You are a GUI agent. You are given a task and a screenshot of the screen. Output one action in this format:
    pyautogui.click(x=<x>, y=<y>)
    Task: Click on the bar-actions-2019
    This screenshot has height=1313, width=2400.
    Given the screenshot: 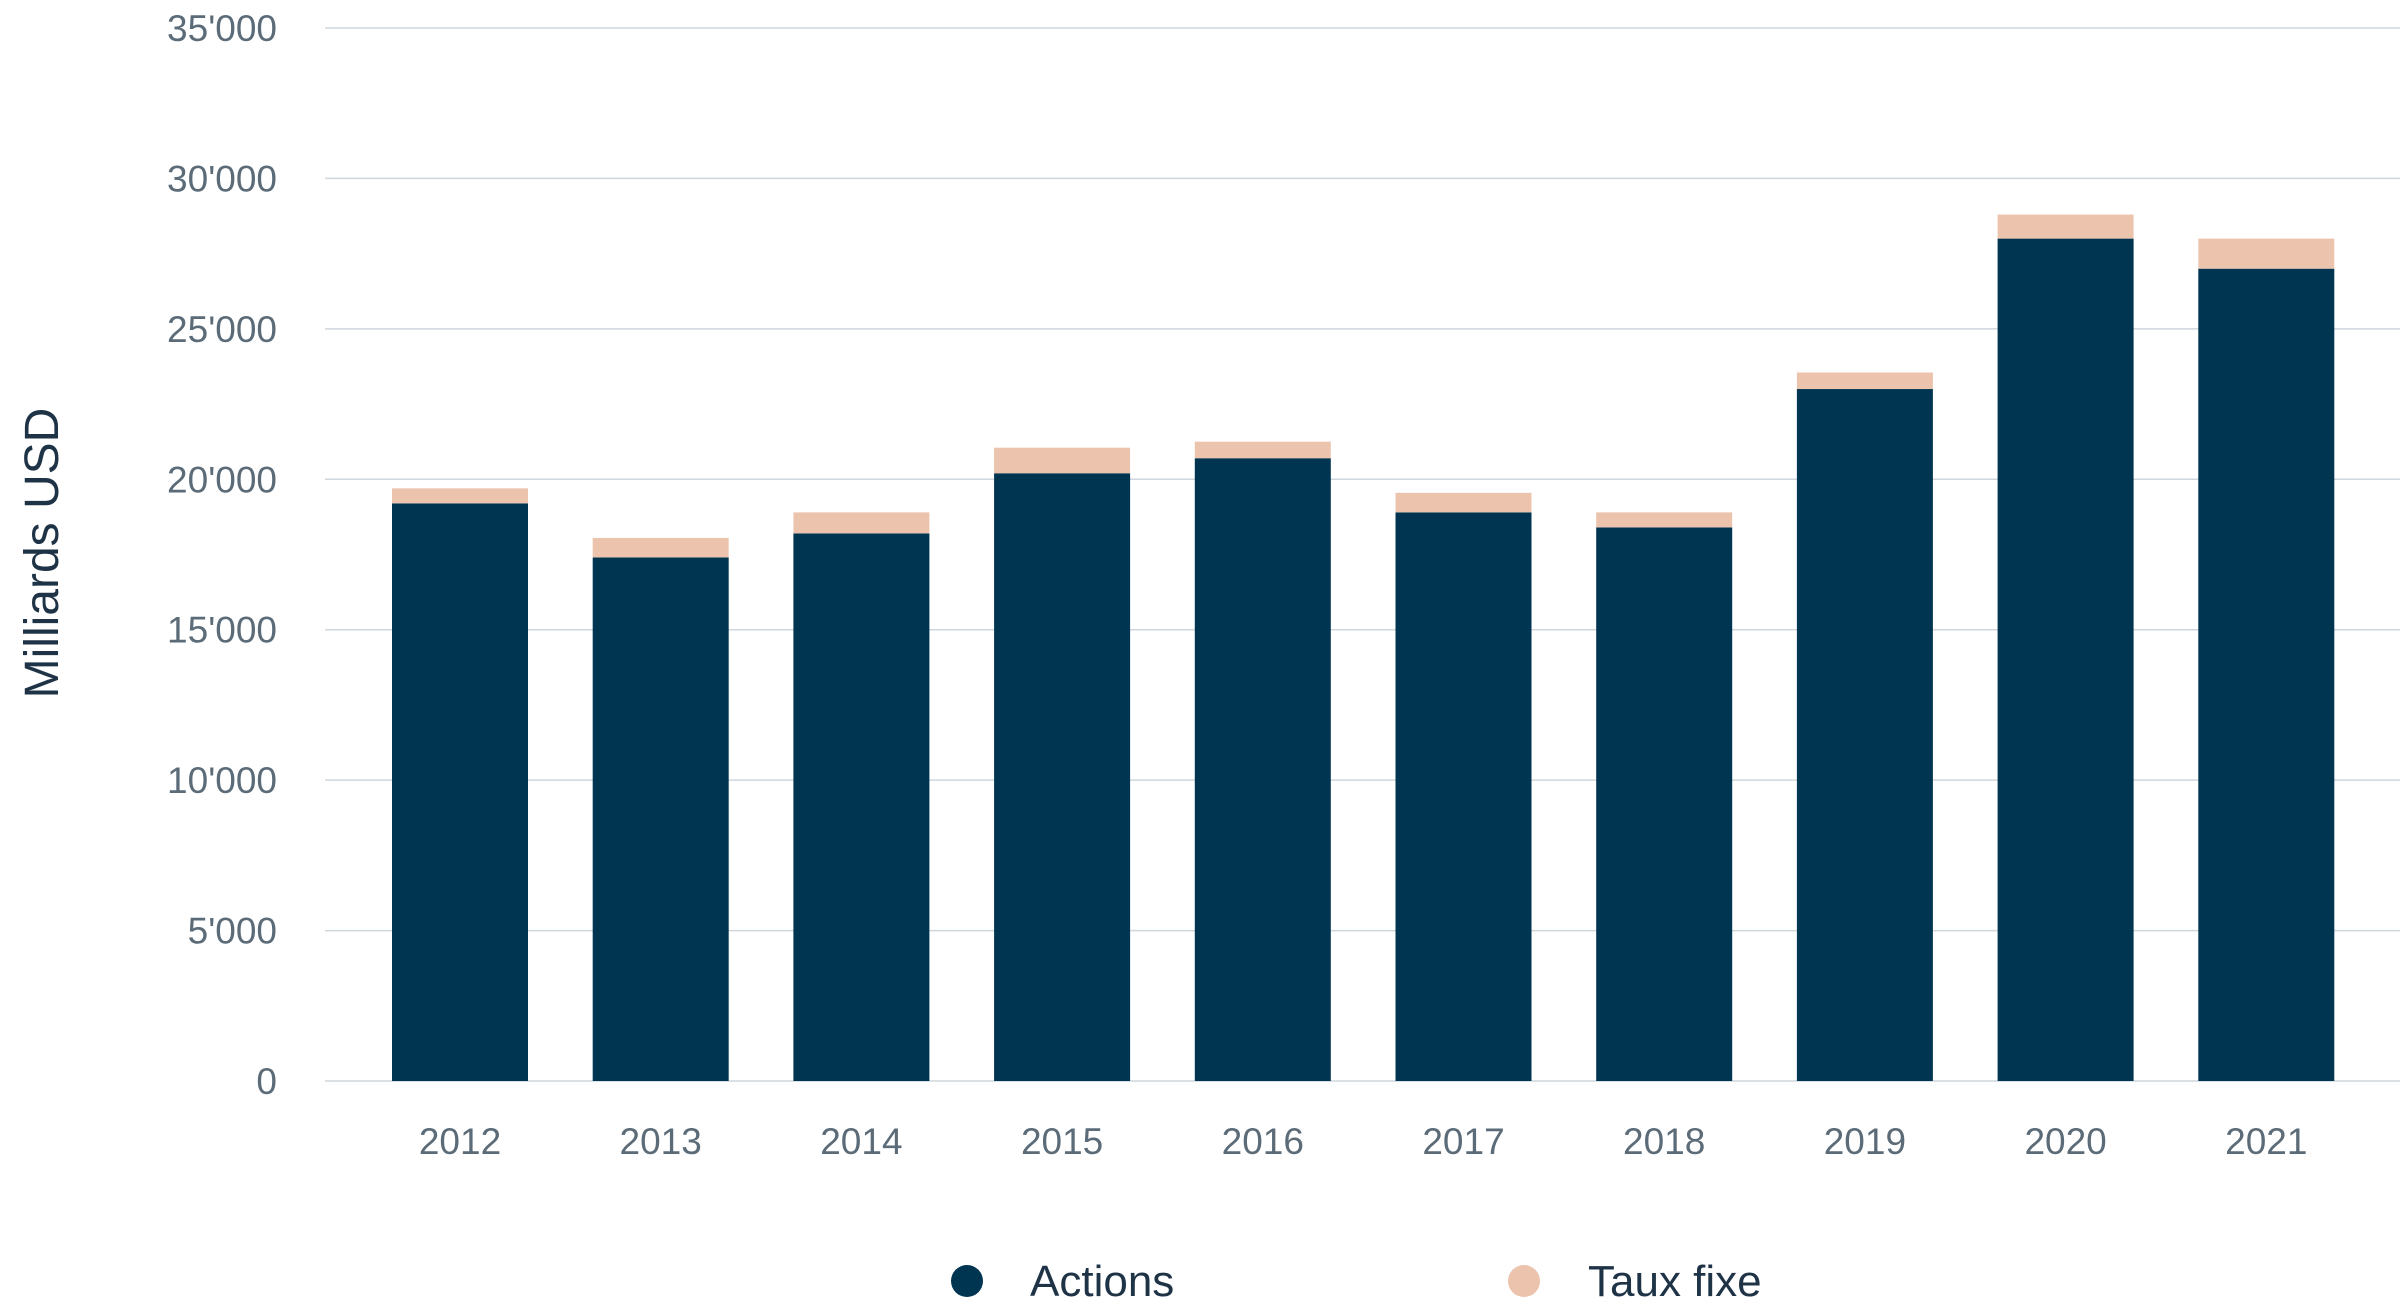 What is the action you would take?
    pyautogui.click(x=1864, y=735)
    